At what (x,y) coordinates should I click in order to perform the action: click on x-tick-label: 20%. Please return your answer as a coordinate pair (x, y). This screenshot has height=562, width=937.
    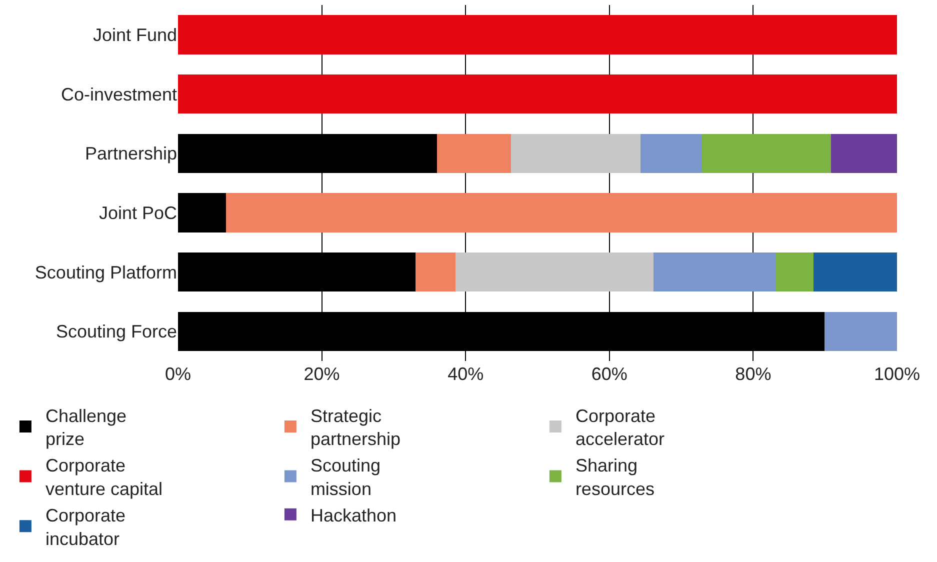
    Looking at the image, I should click on (322, 374).